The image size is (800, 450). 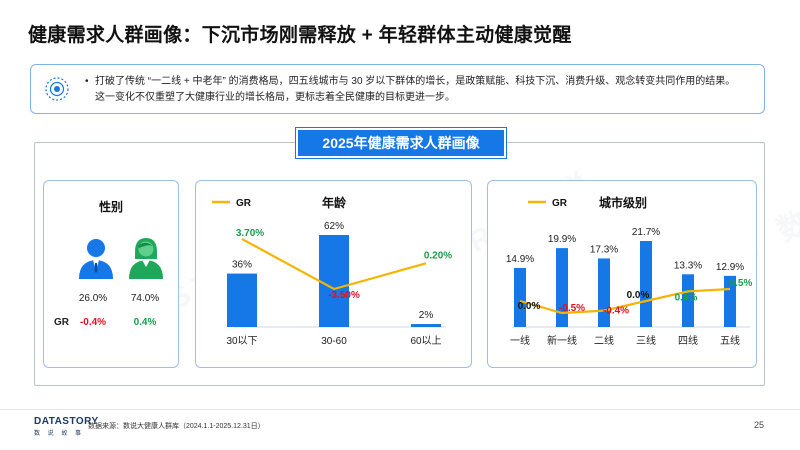 What do you see at coordinates (646, 340) in the screenshot?
I see `x-tick-label: 三线` at bounding box center [646, 340].